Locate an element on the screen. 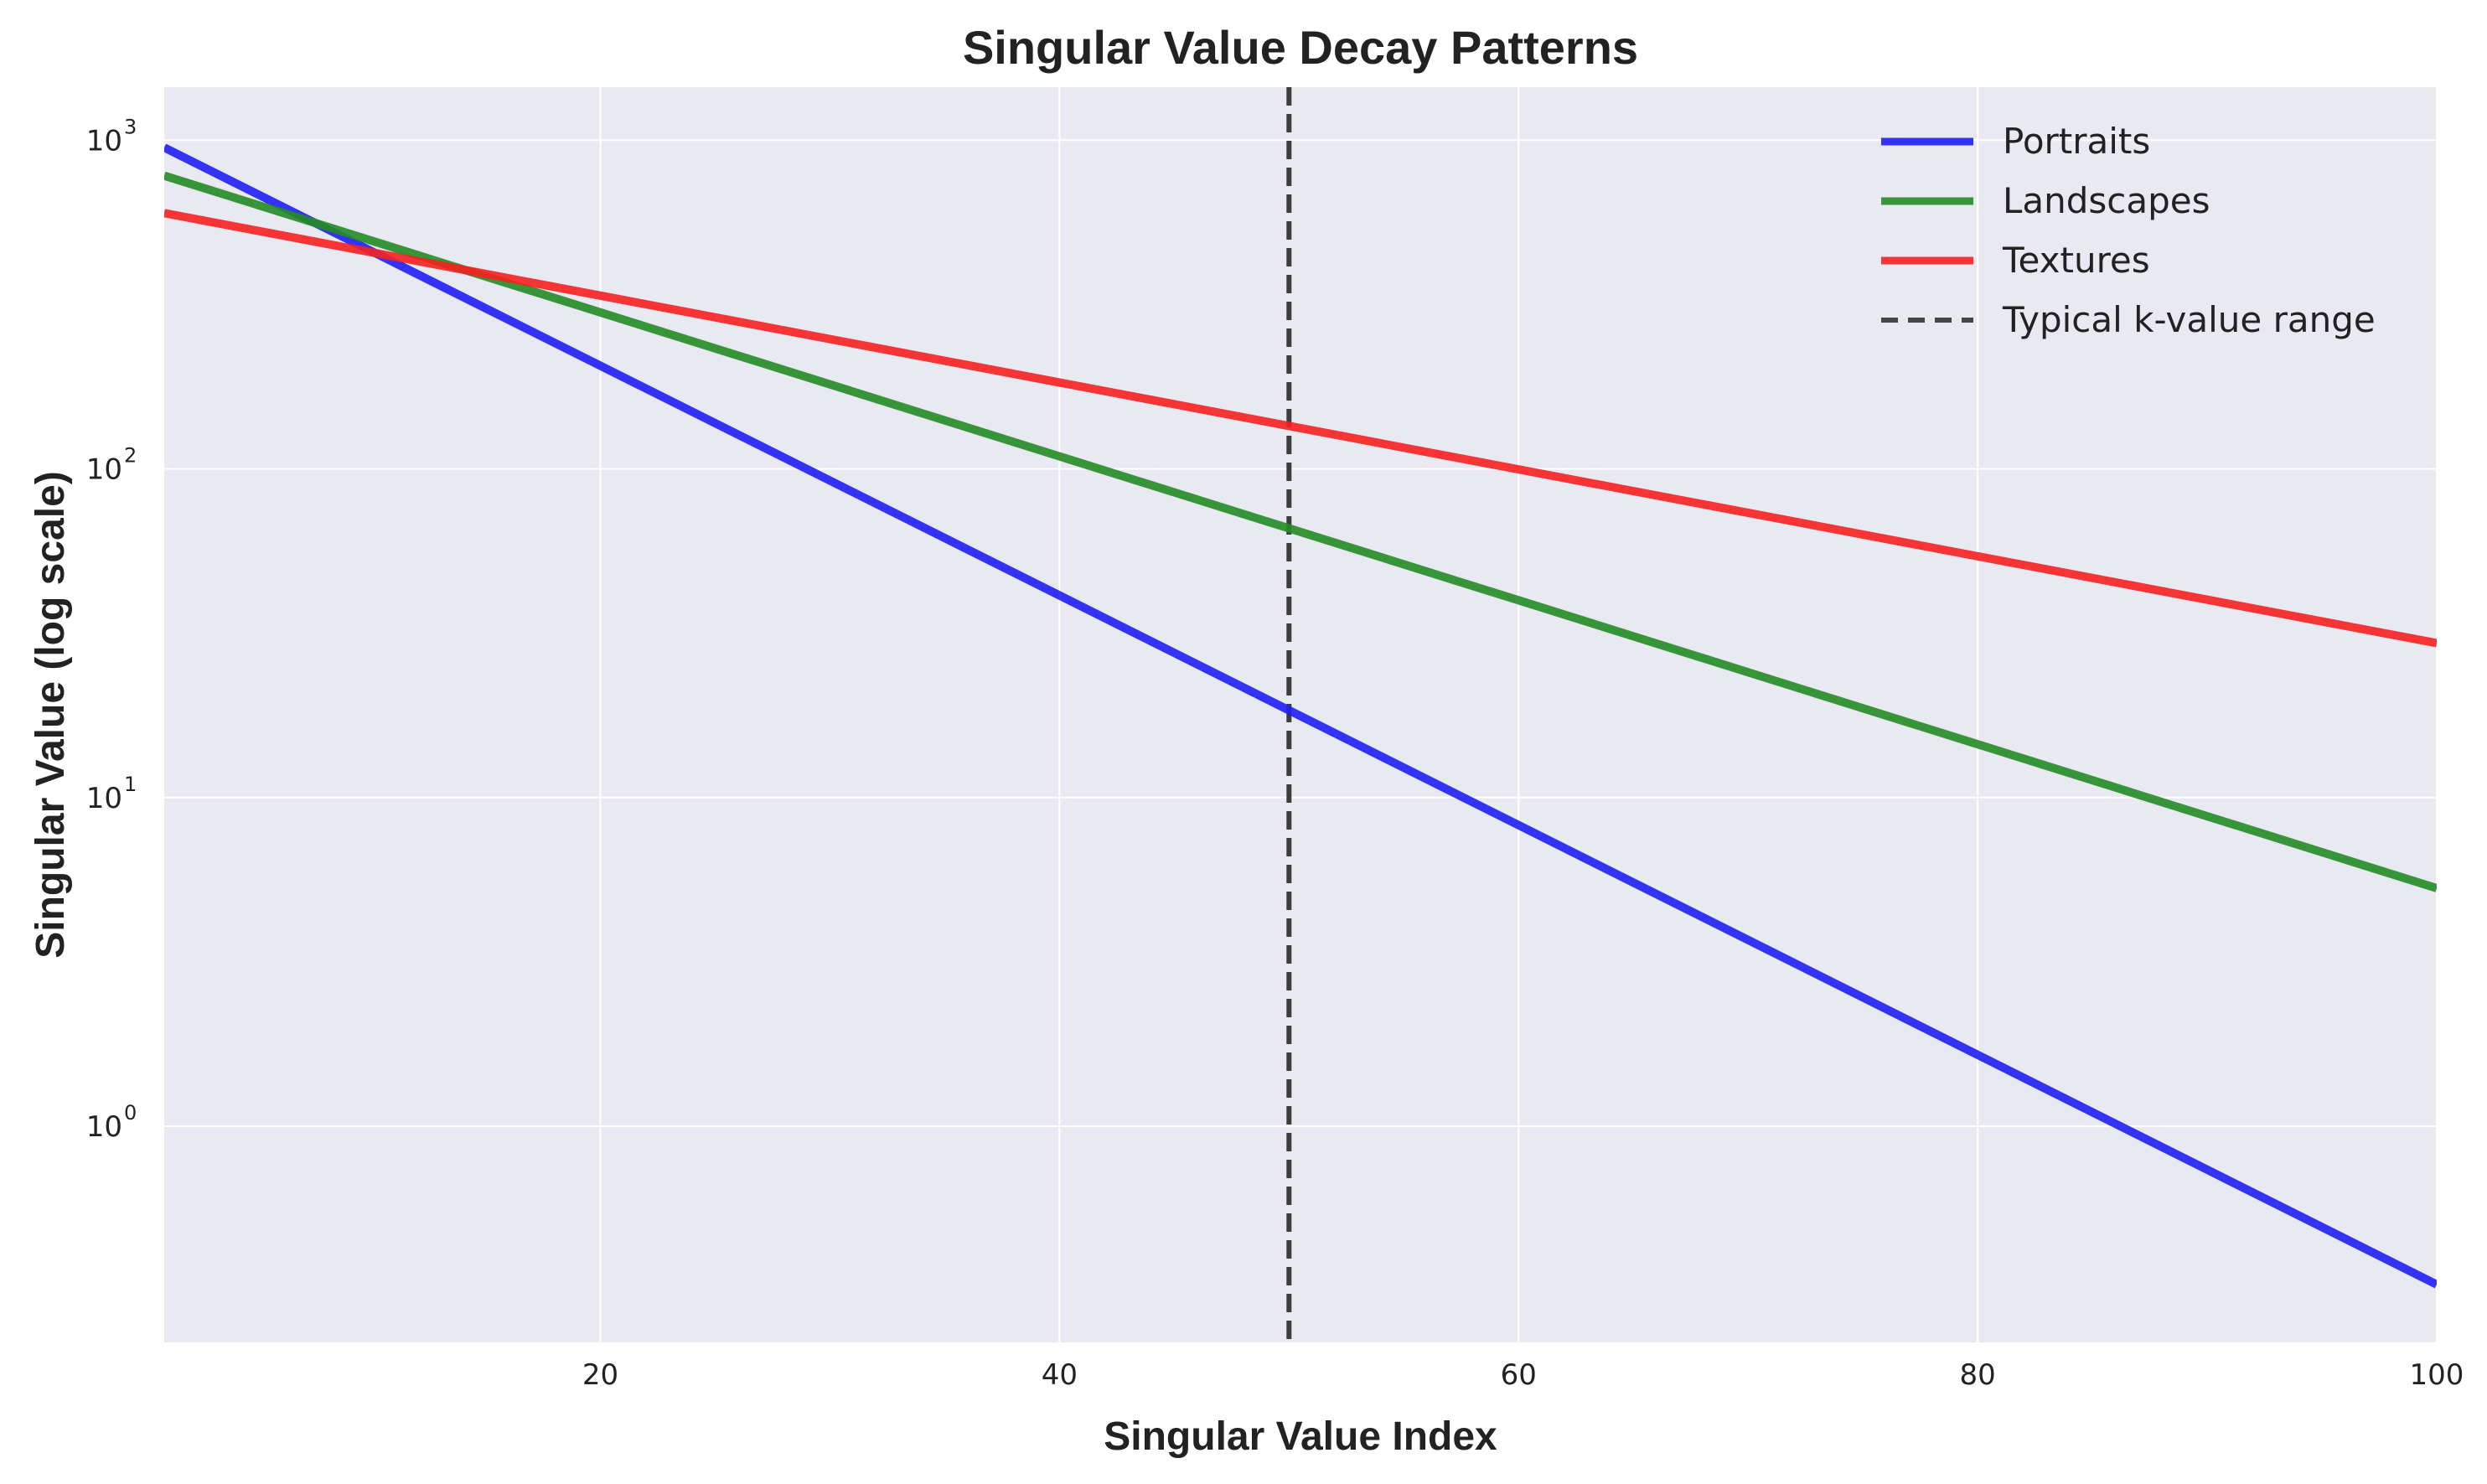 Image resolution: width=2487 pixels, height=1484 pixels. x-tick-label: 80 is located at coordinates (1977, 1375).